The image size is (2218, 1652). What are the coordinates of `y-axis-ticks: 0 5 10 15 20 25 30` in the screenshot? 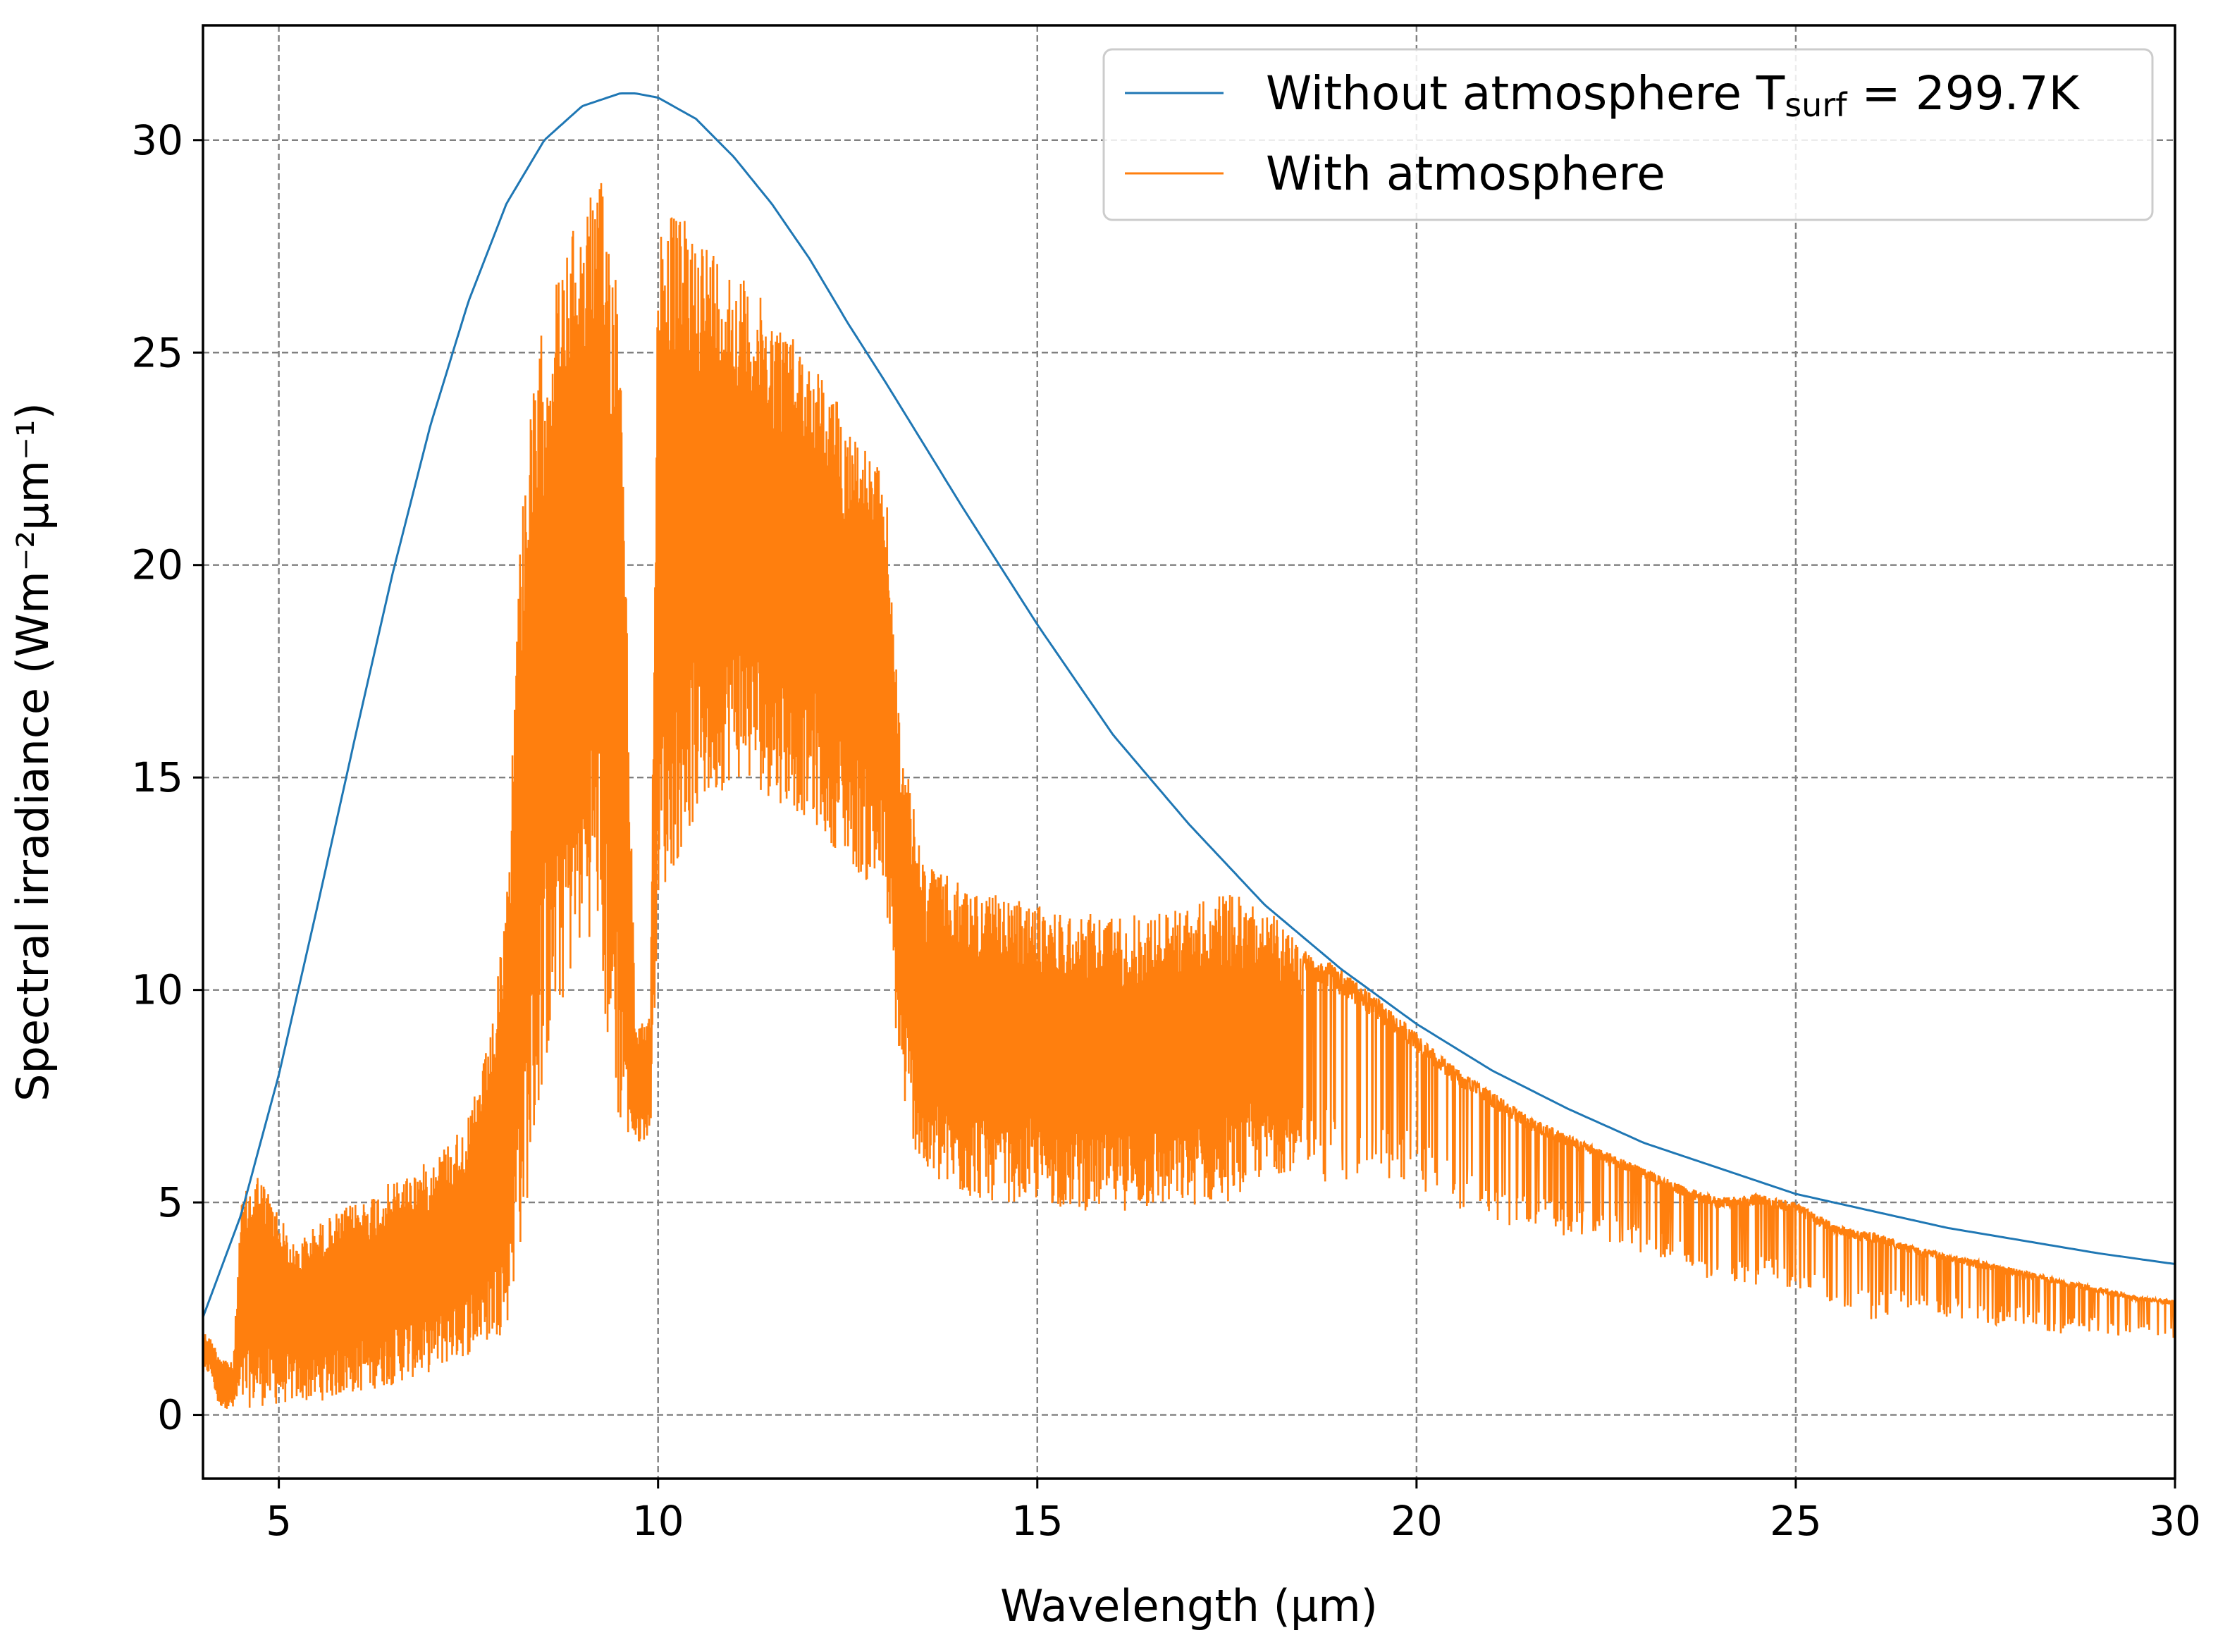 It's located at (167, 777).